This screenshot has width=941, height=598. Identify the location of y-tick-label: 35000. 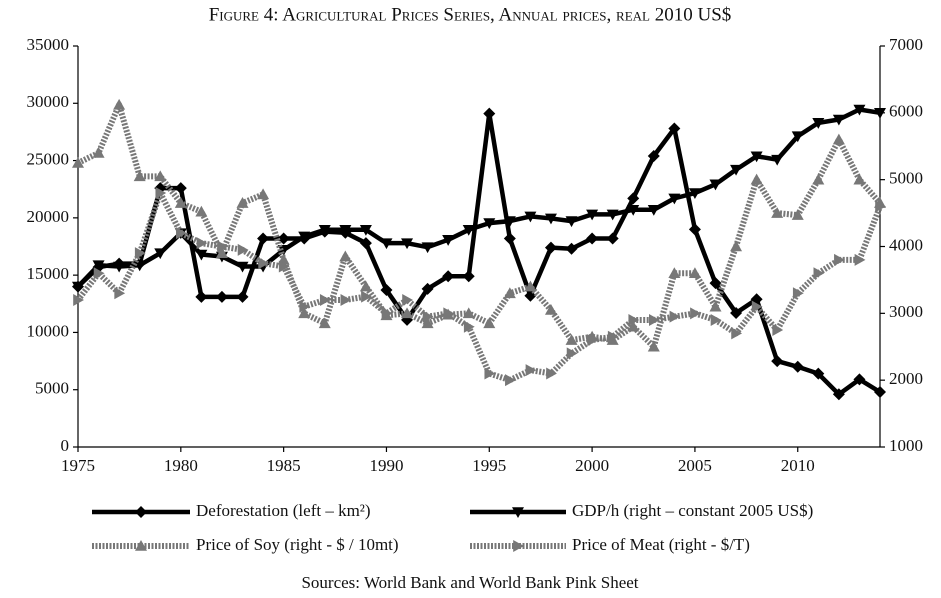
(48, 44).